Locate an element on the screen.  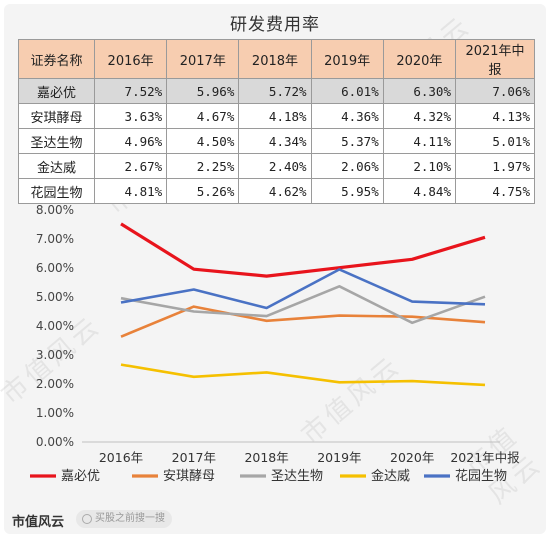
row-name: 花园生物 is located at coordinates (56, 191).